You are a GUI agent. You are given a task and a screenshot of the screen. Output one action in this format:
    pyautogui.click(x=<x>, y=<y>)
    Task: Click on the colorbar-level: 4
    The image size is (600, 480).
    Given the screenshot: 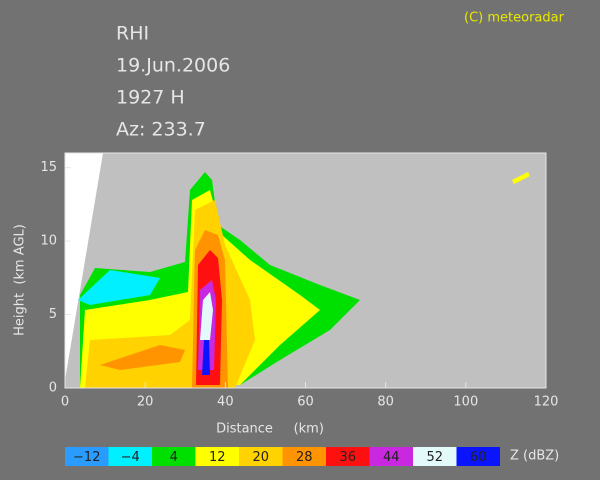 What is the action you would take?
    pyautogui.click(x=174, y=457)
    